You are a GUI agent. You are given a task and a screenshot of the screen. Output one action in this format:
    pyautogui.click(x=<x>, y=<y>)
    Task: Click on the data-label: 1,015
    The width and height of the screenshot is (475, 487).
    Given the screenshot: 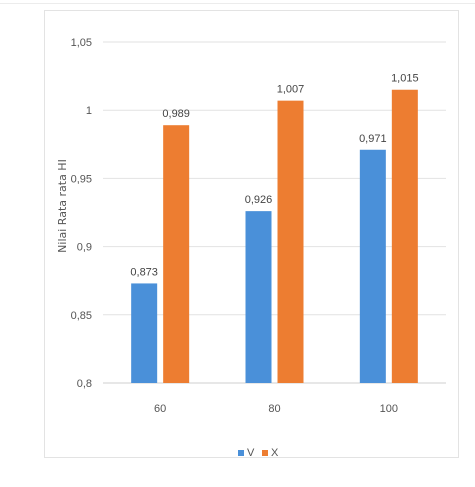 What is the action you would take?
    pyautogui.click(x=405, y=79)
    